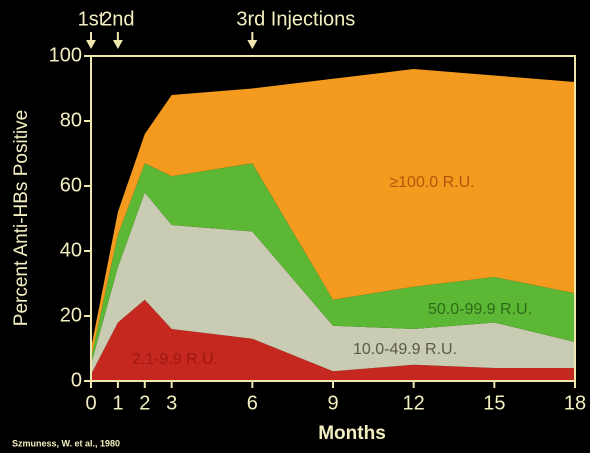 The image size is (590, 453). What do you see at coordinates (117, 403) in the screenshot?
I see `x-tick-label: 1` at bounding box center [117, 403].